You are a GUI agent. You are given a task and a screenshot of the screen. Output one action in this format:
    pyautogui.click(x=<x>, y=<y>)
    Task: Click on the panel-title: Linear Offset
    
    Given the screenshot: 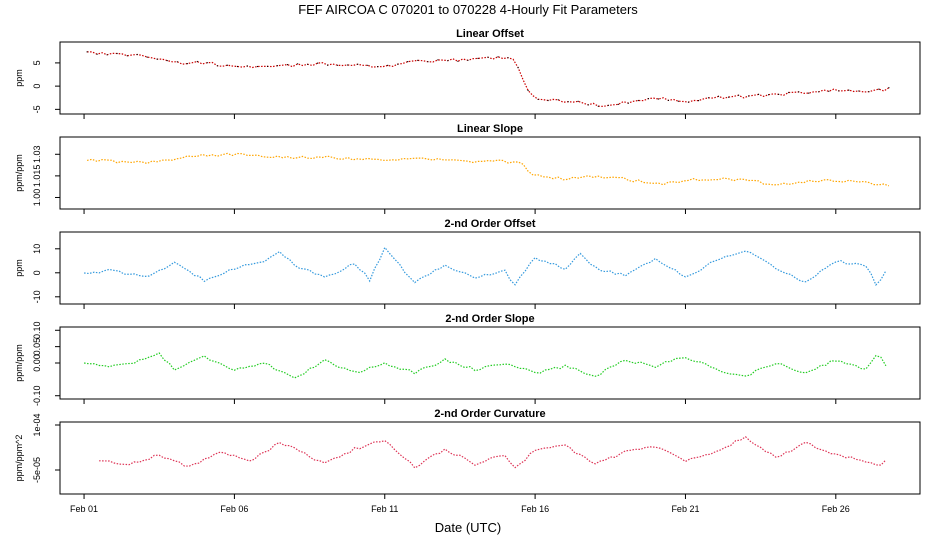 What is the action you would take?
    pyautogui.click(x=490, y=34)
    